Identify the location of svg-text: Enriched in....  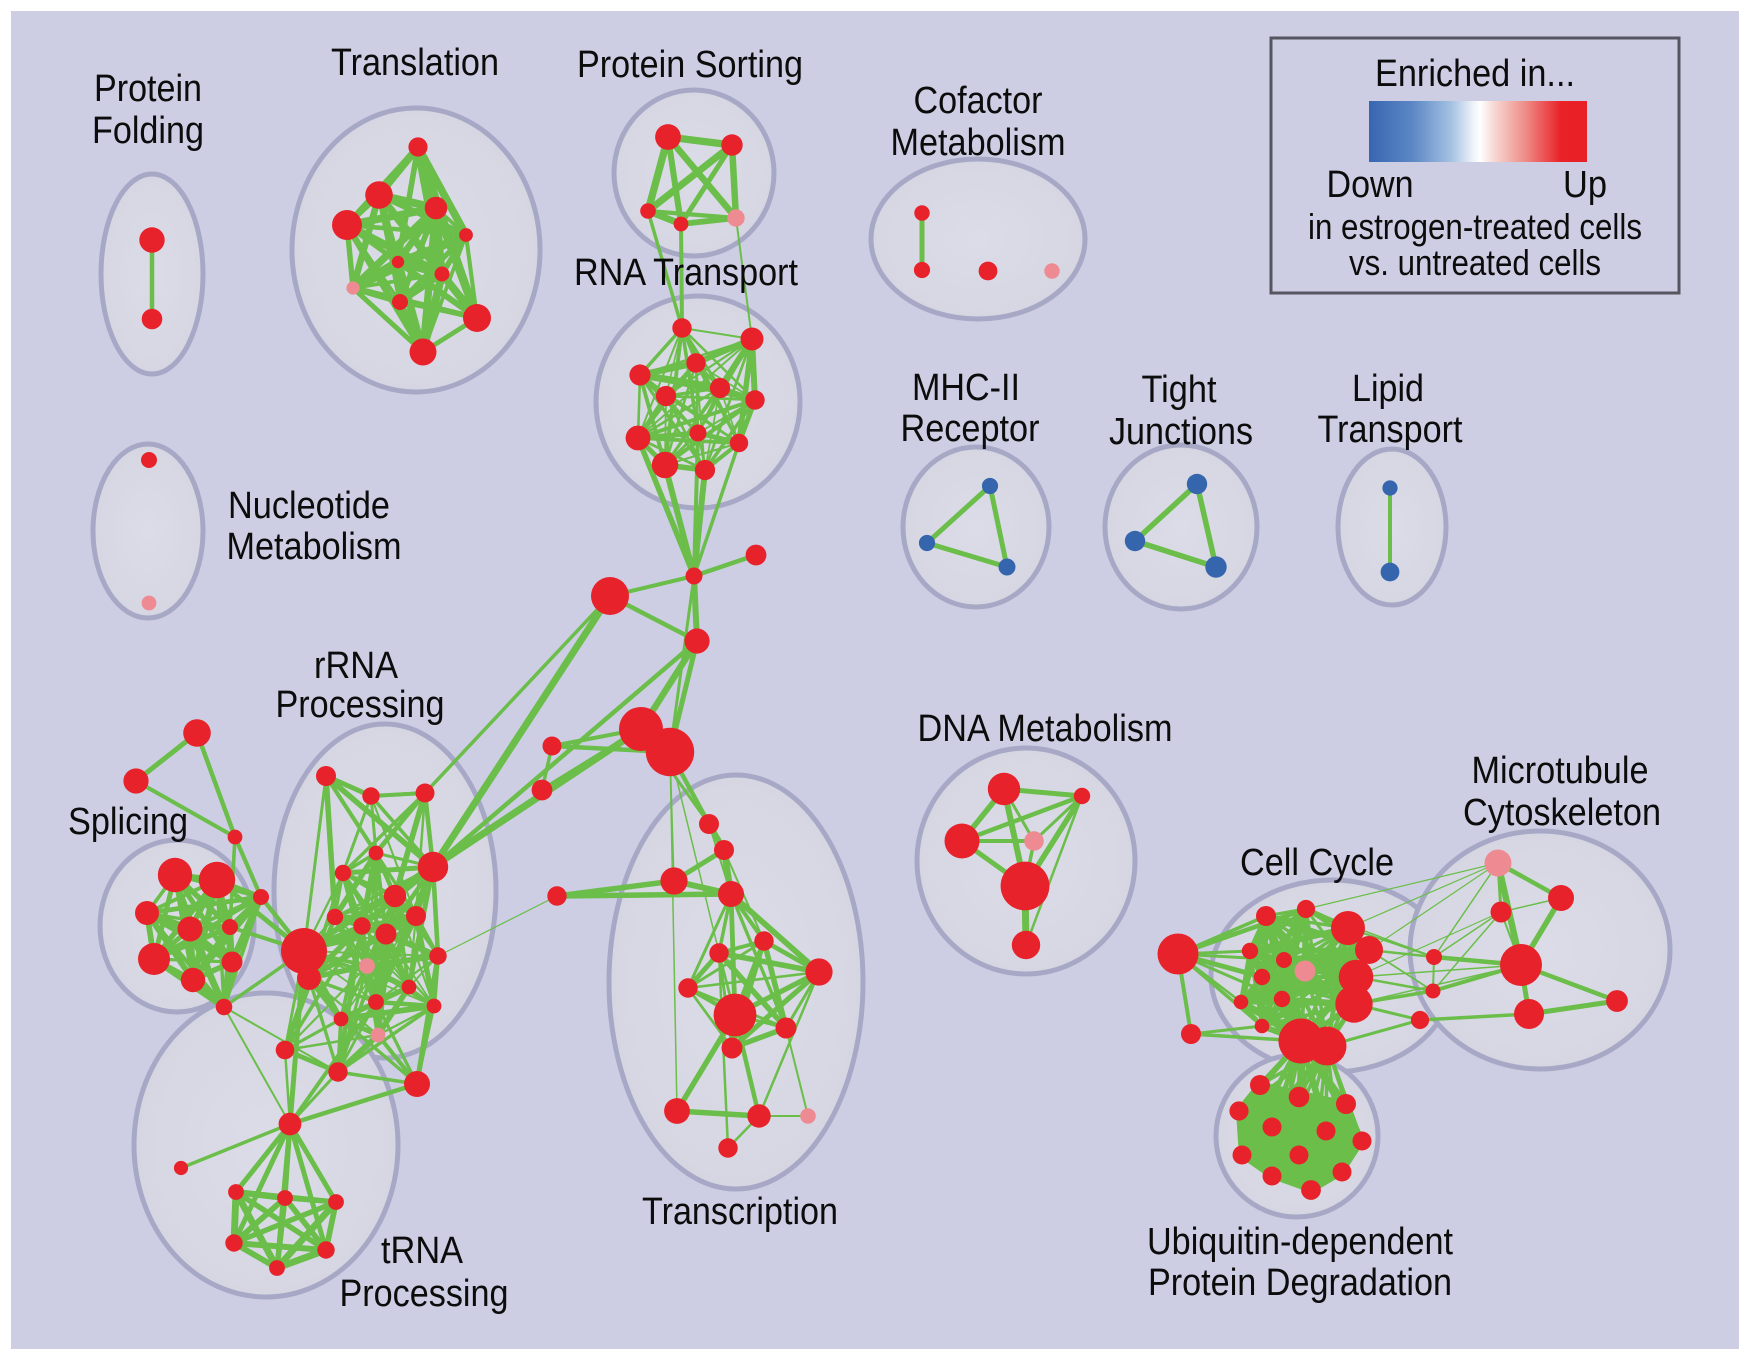
(1475, 74).